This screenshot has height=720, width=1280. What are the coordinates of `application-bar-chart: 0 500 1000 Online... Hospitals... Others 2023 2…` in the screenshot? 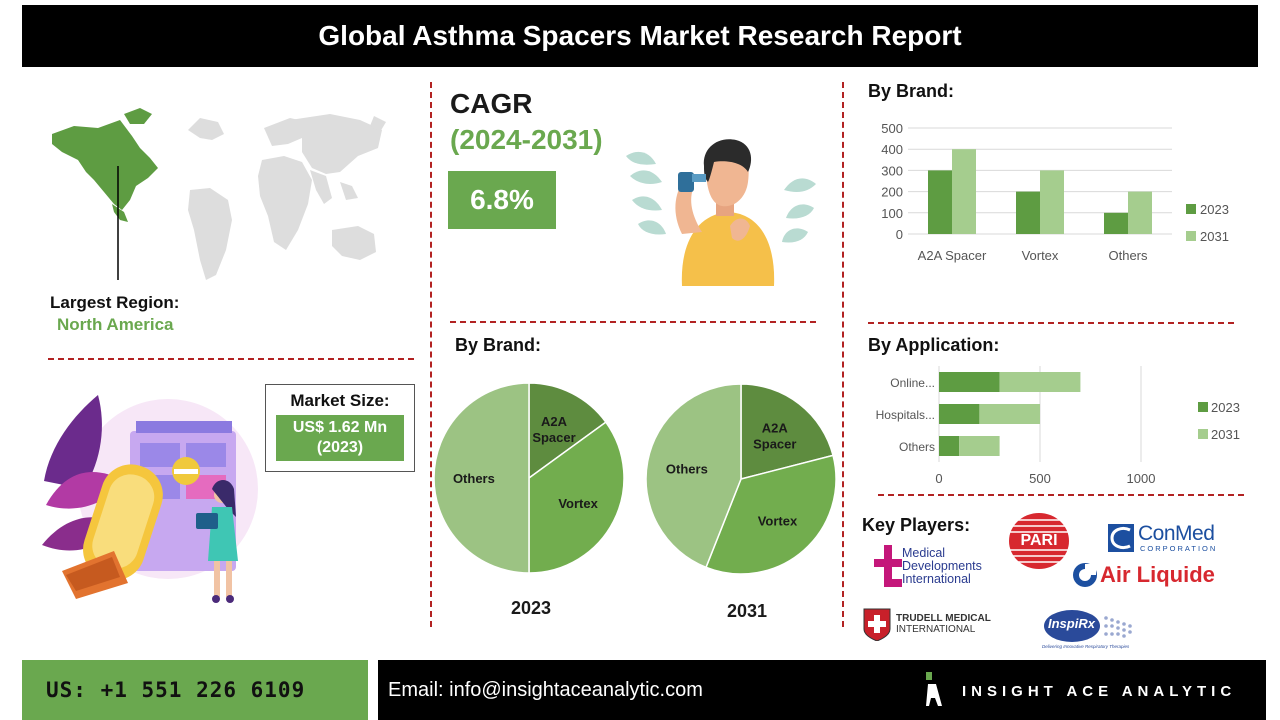 It's located at (1058, 426).